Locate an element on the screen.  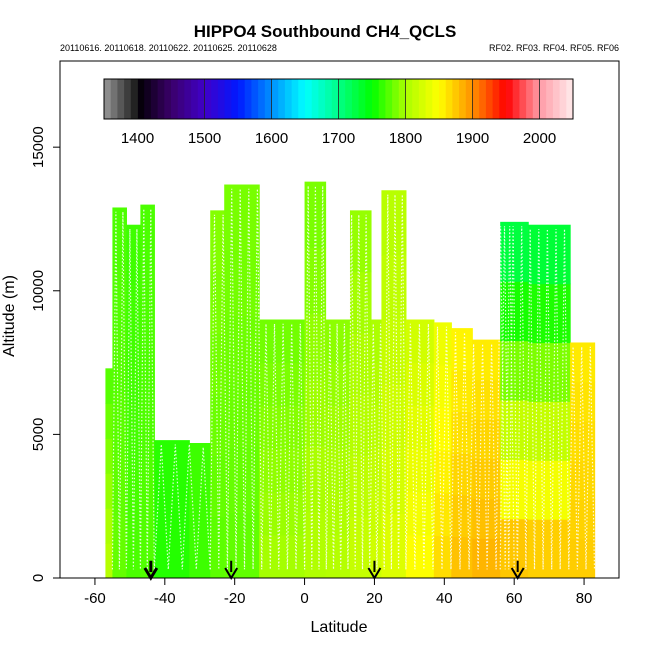
x-axis-label: Latitude is located at coordinates (339, 627).